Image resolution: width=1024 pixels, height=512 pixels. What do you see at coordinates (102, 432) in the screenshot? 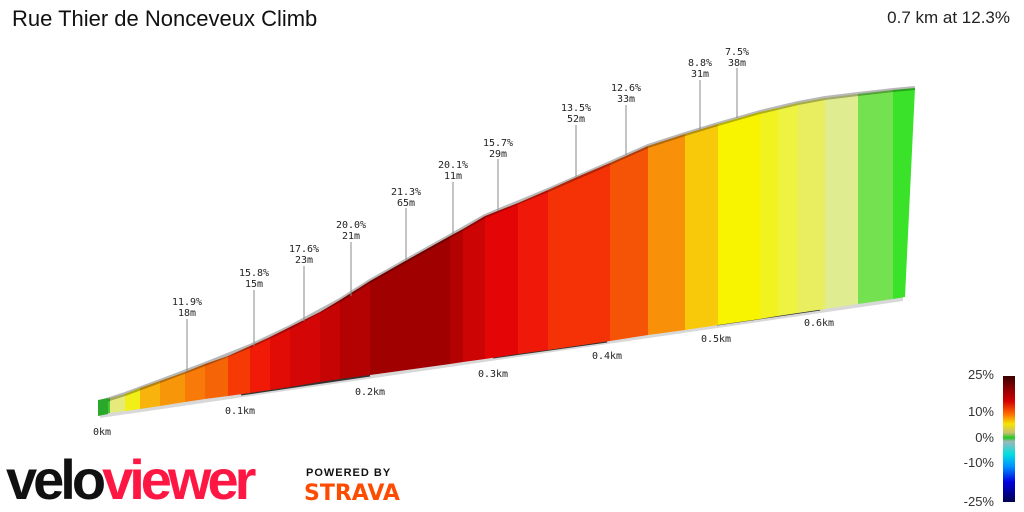
I see `svg-text: 0km` at bounding box center [102, 432].